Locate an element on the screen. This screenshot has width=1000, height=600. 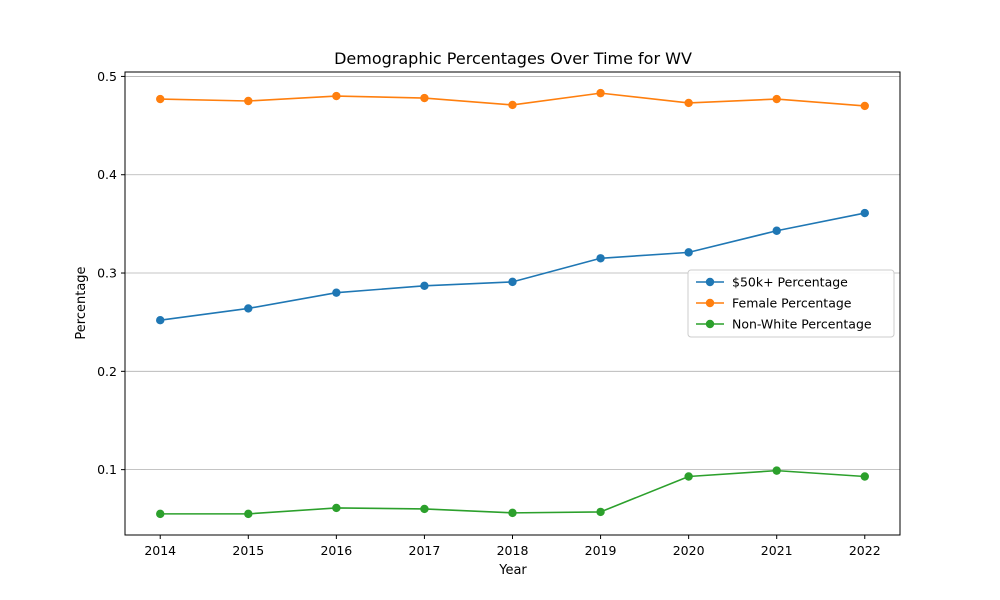
x-axis-ticks: 2014 2015 2016 2017 2018 2019 2020 2021 2022 is located at coordinates (512, 546).